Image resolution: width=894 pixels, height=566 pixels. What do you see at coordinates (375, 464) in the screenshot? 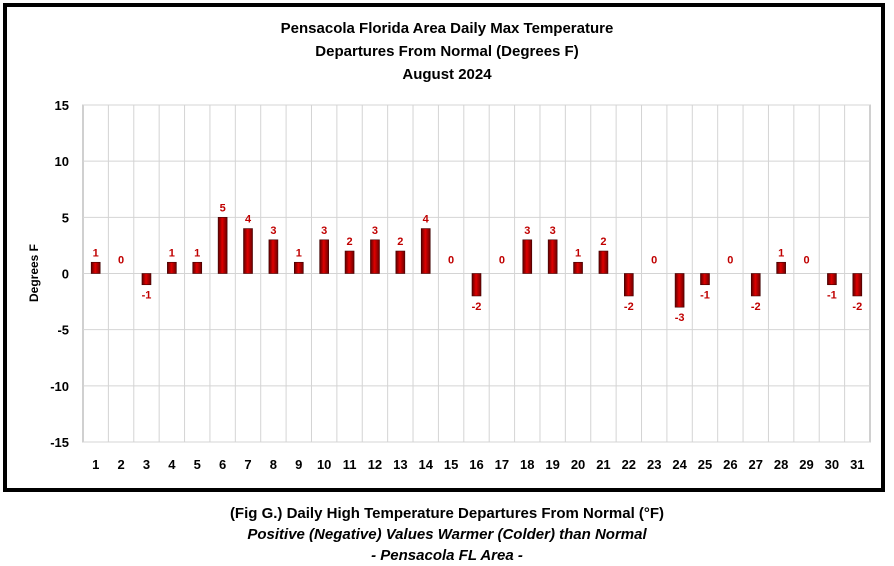
I see `x-tick-label: 12` at bounding box center [375, 464].